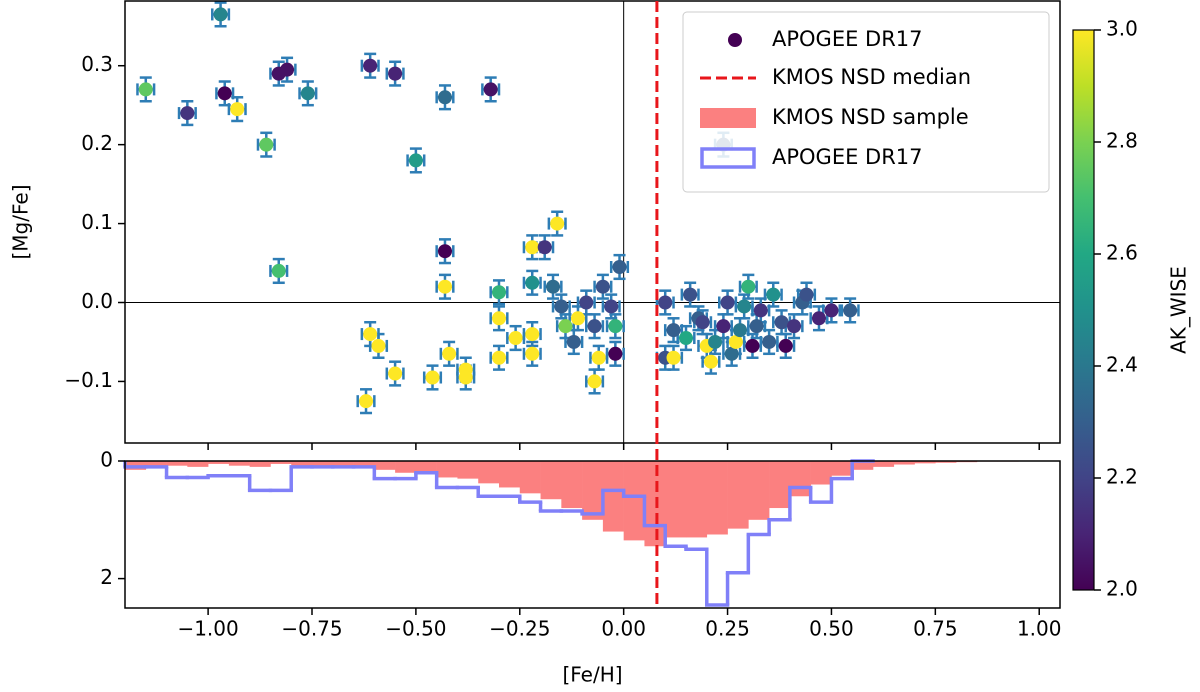 Image resolution: width=1200 pixels, height=692 pixels. I want to click on legend-label: KMOS NSD median, so click(871, 77).